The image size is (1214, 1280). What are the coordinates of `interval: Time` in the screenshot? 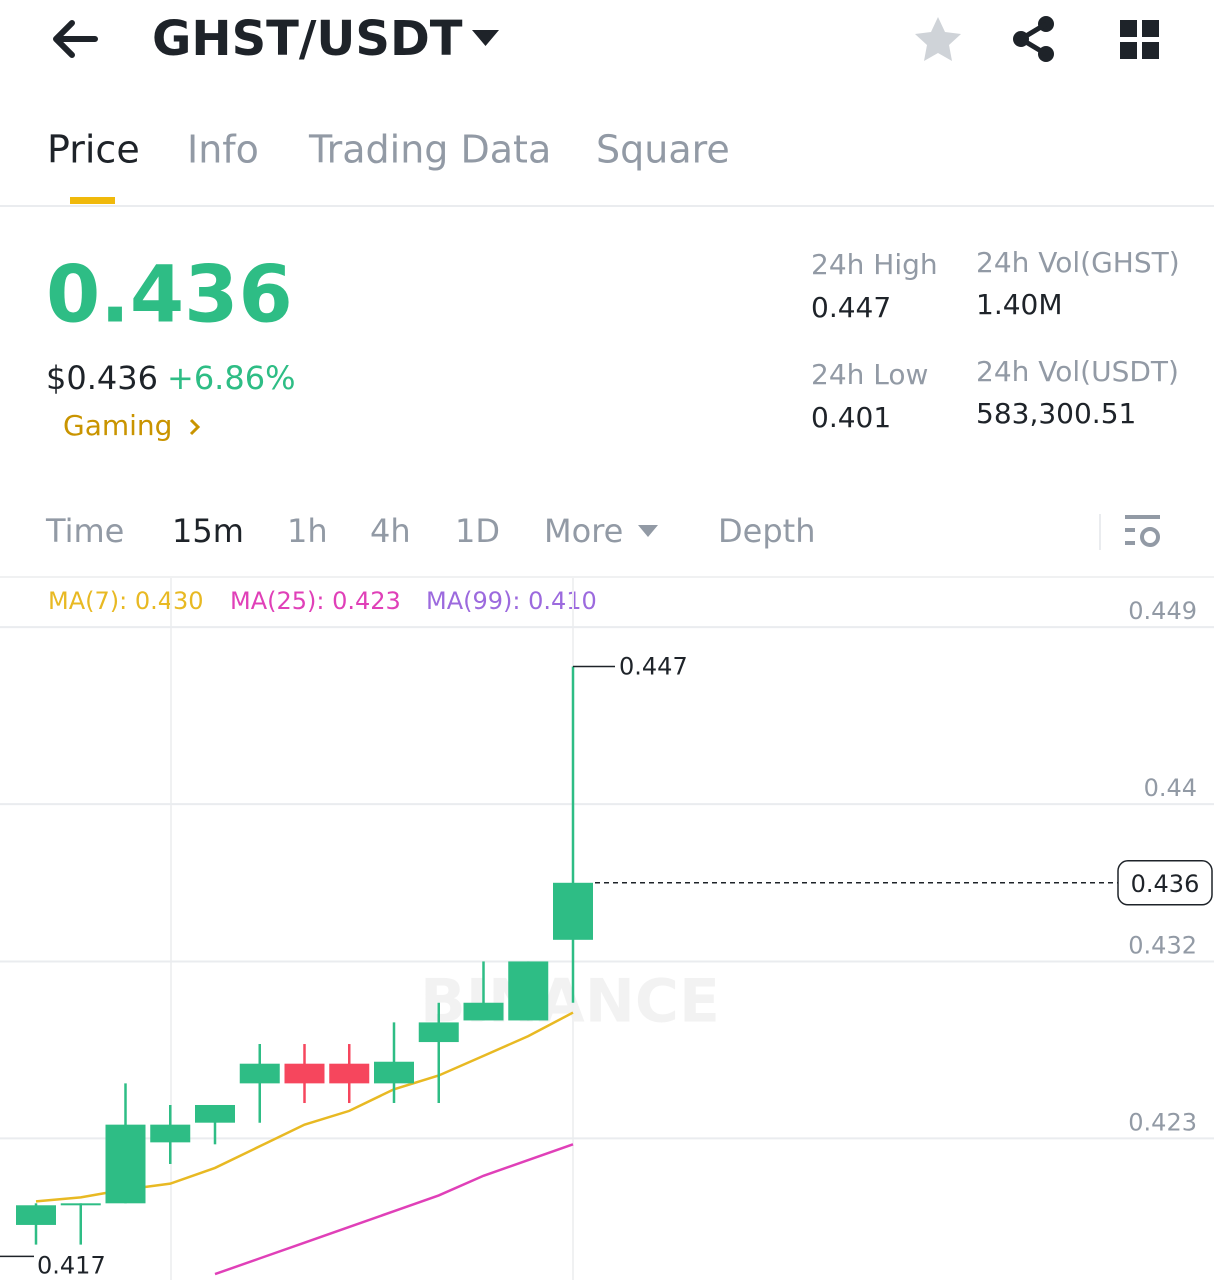 It's located at (84, 531).